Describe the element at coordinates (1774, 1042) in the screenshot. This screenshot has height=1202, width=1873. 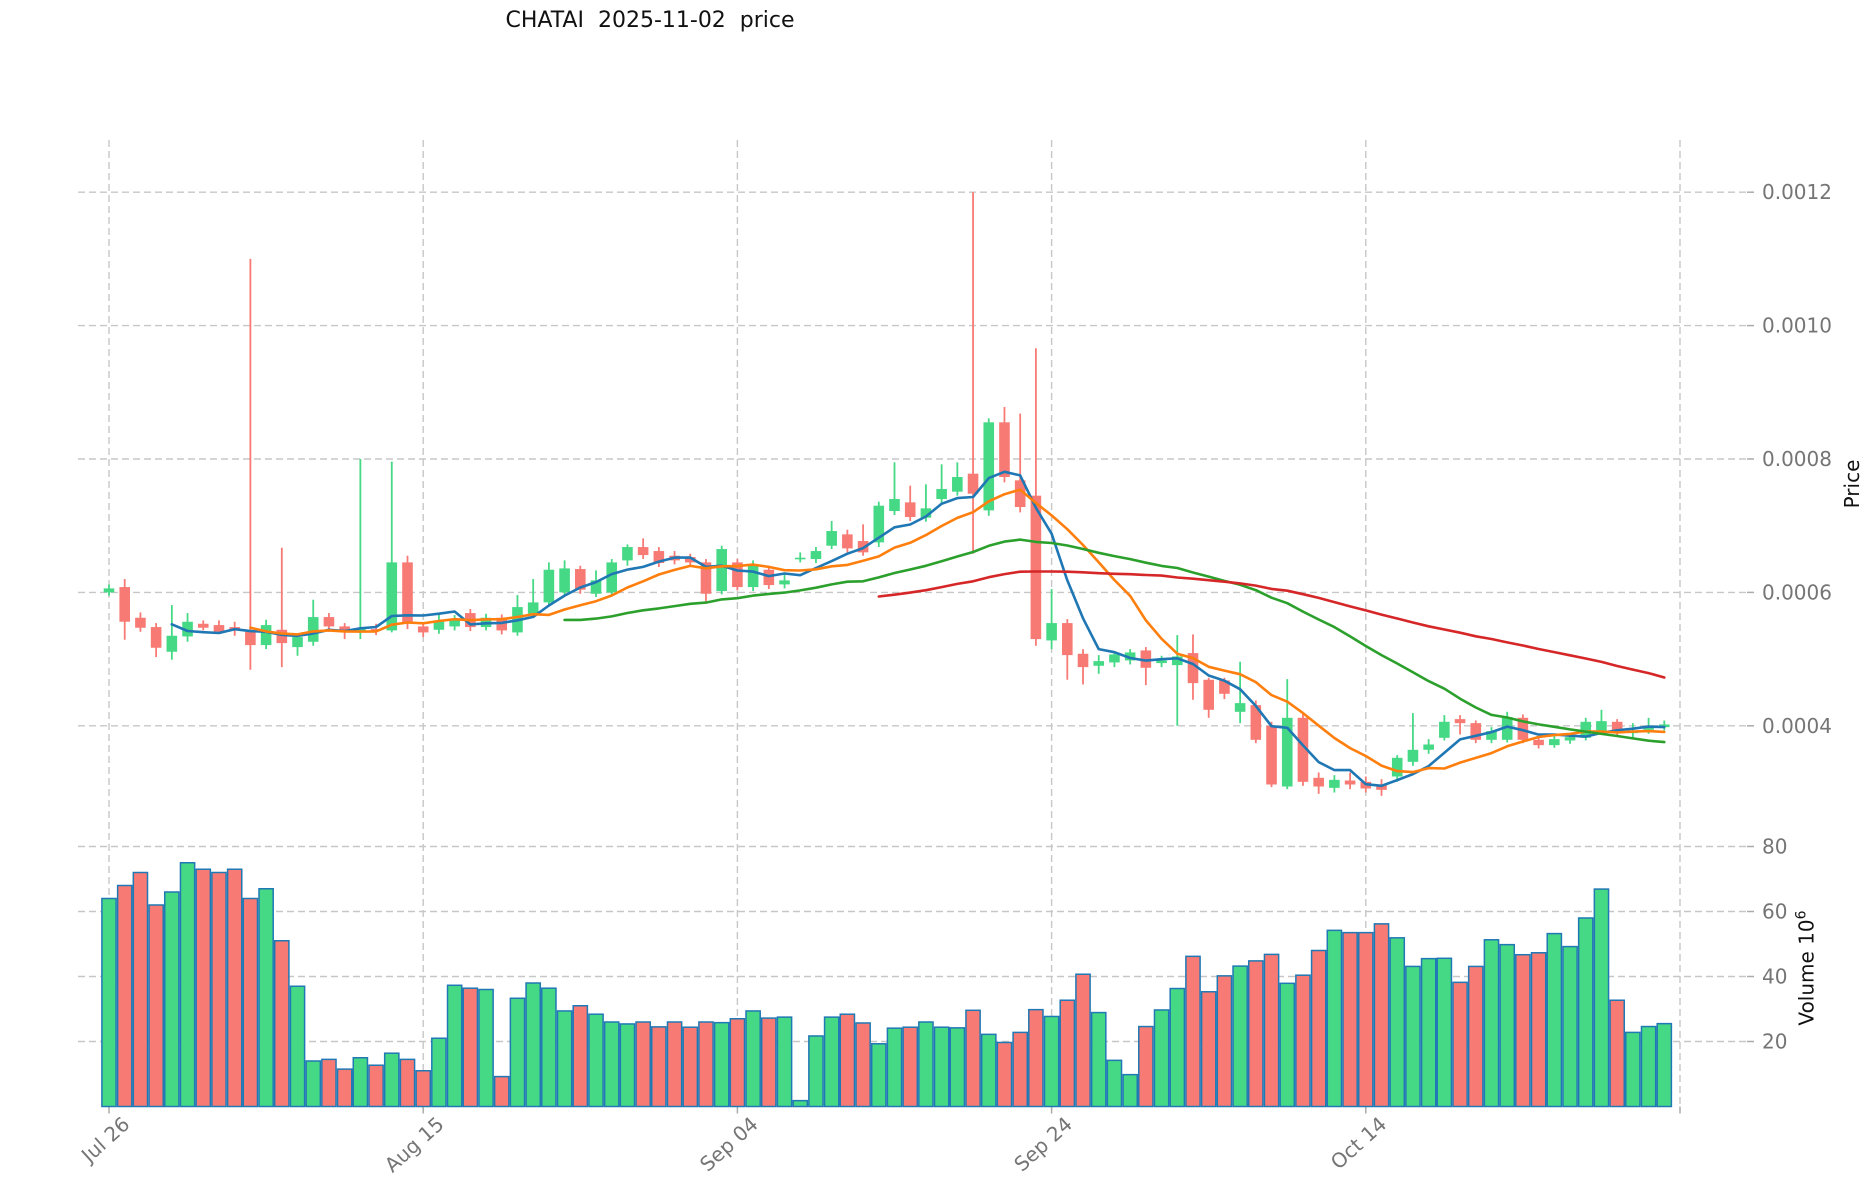
I see `volume-tick-label: 20` at that location.